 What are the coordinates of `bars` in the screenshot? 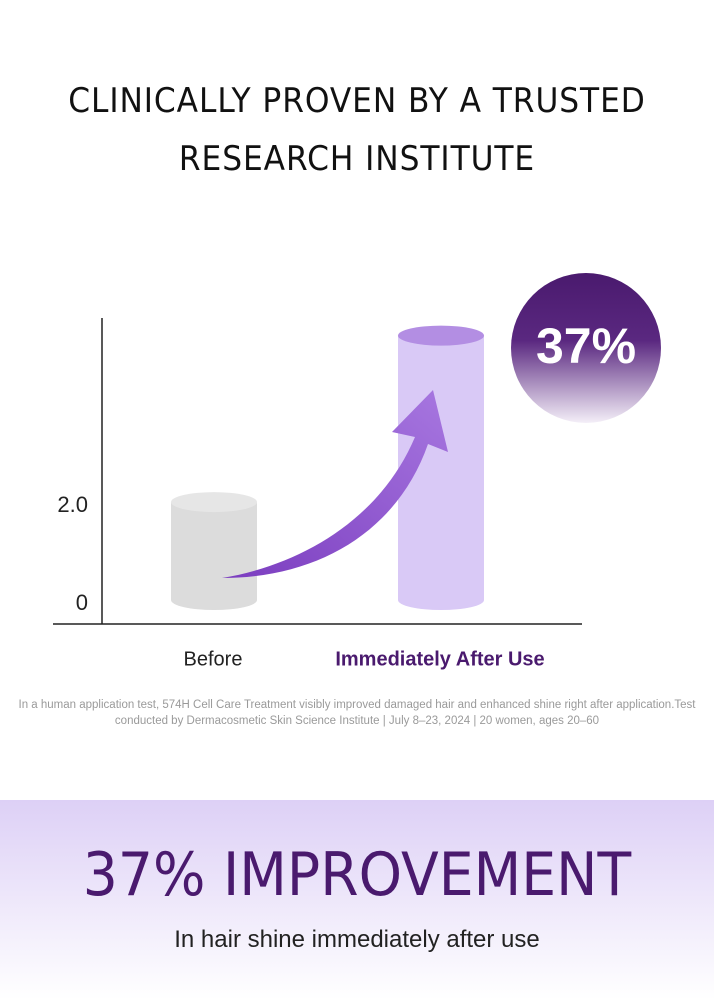 It's located at (327, 467).